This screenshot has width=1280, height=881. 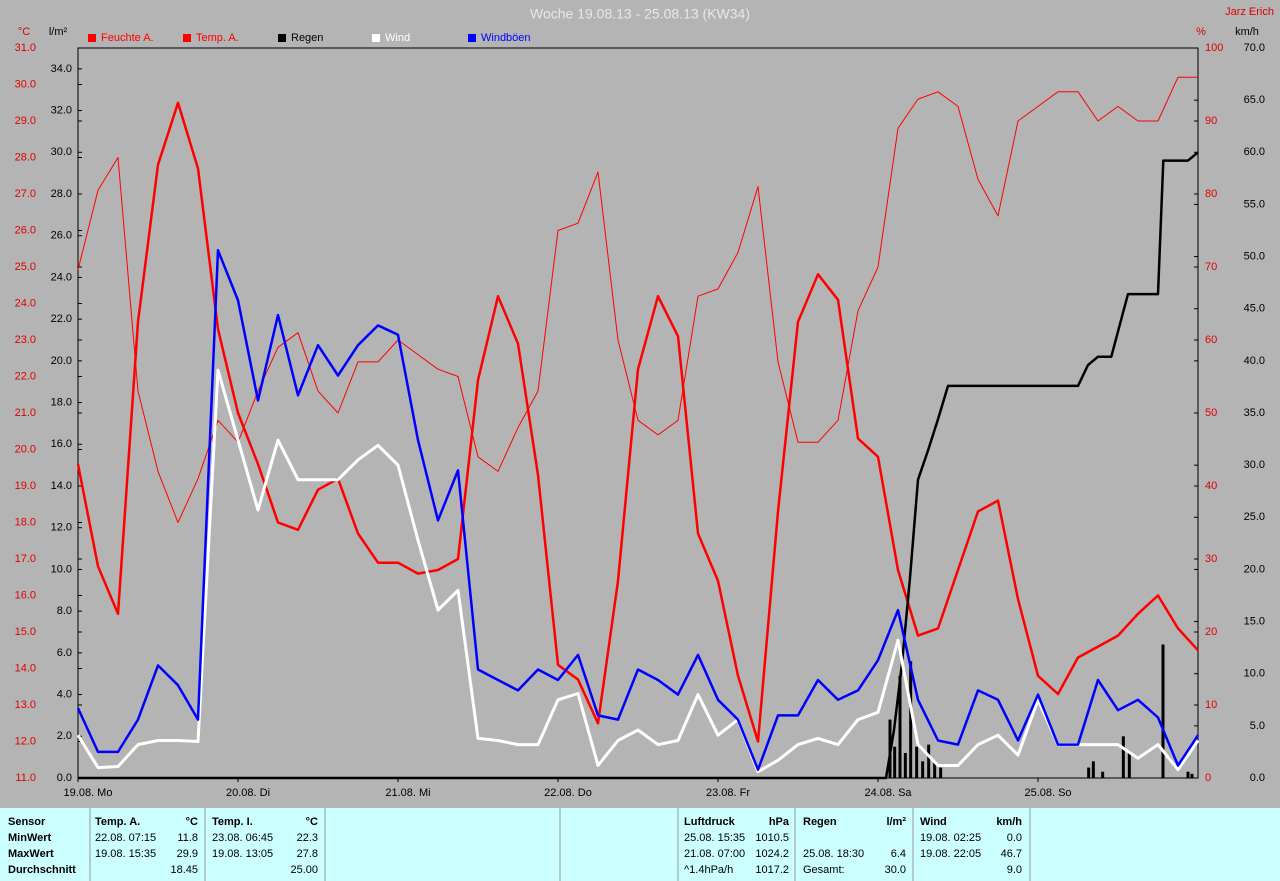 What do you see at coordinates (1254, 204) in the screenshot?
I see `y-tick-label: 55.0` at bounding box center [1254, 204].